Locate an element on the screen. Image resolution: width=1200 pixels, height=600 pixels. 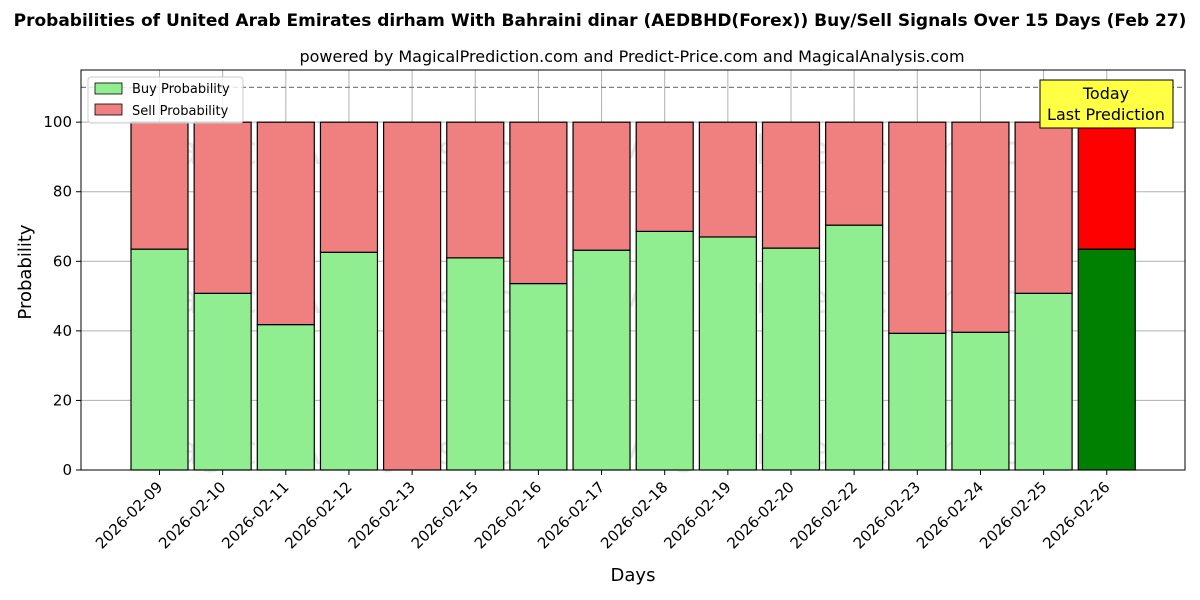
x-tick-label: 2026-02-15 is located at coordinates (445, 515).